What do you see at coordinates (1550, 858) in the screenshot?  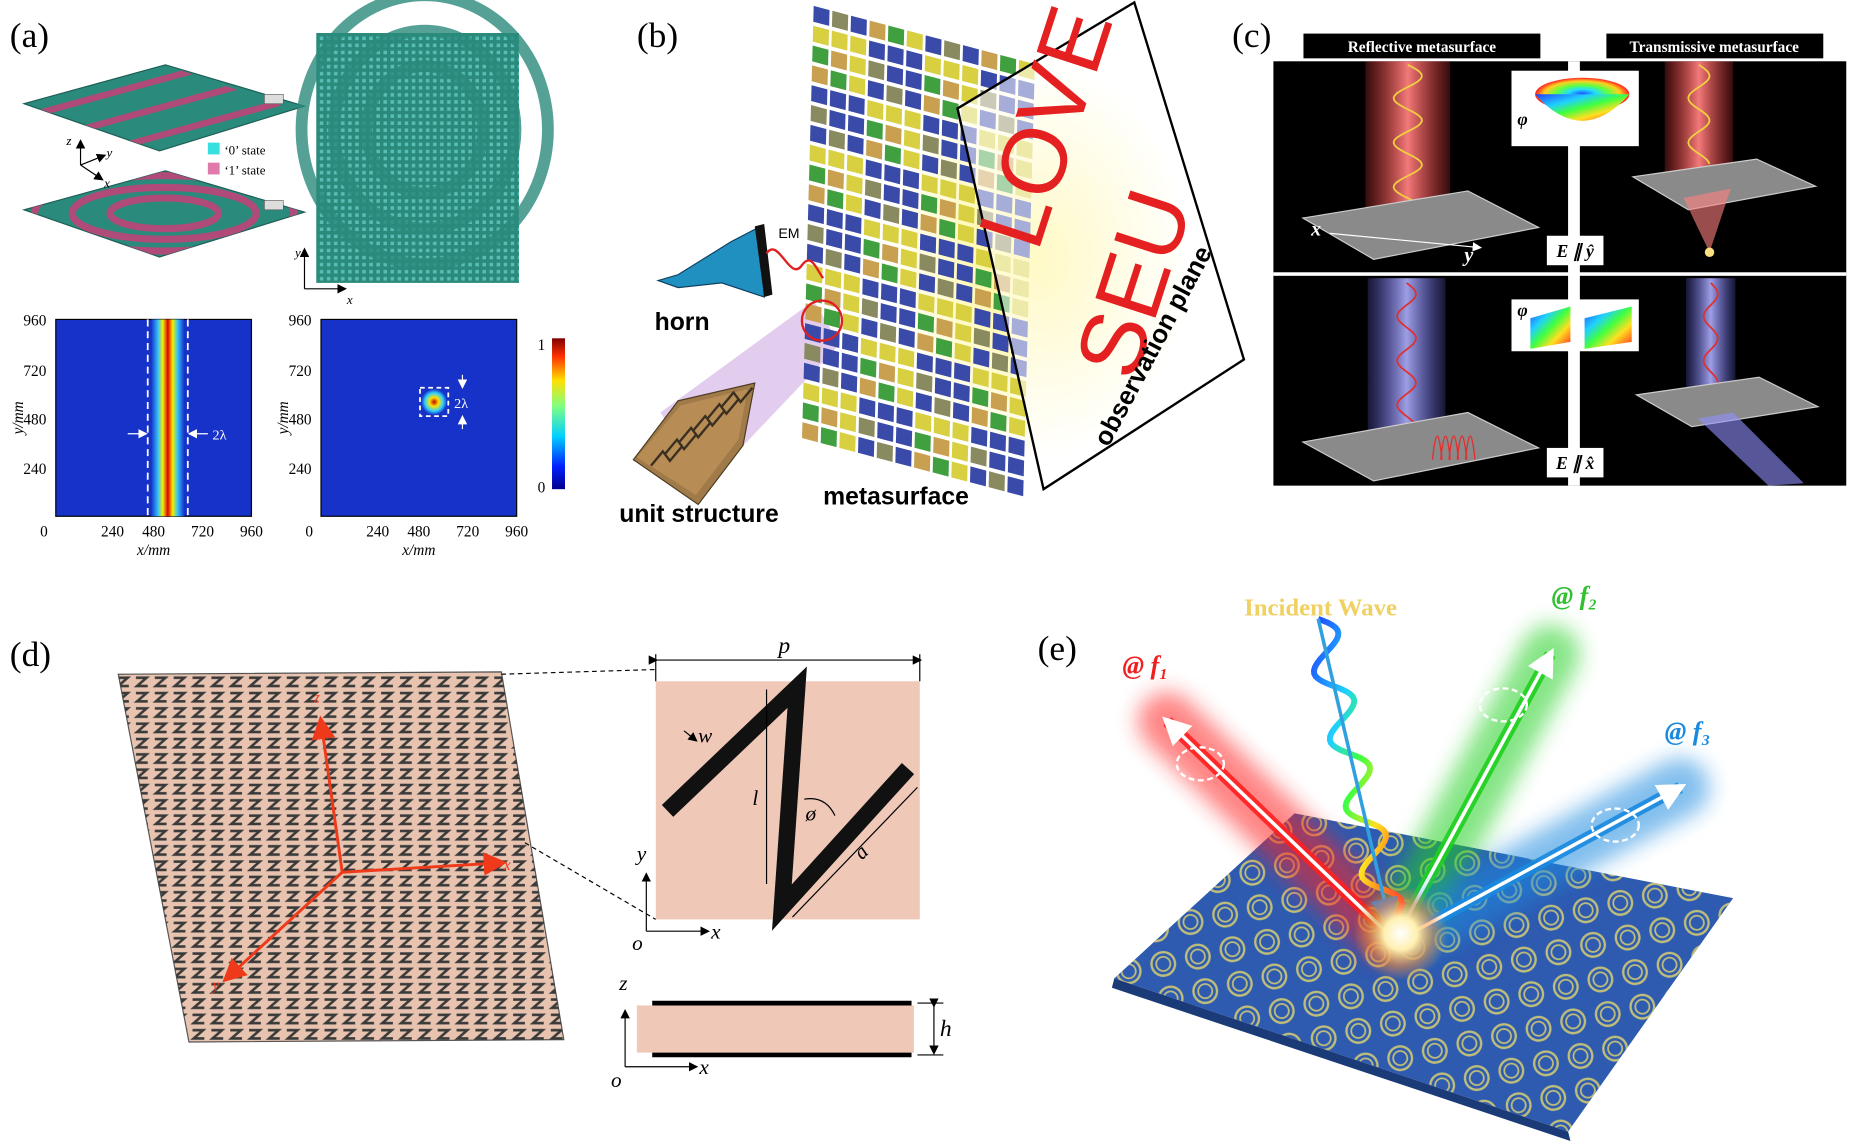 I see `beam-arrow` at bounding box center [1550, 858].